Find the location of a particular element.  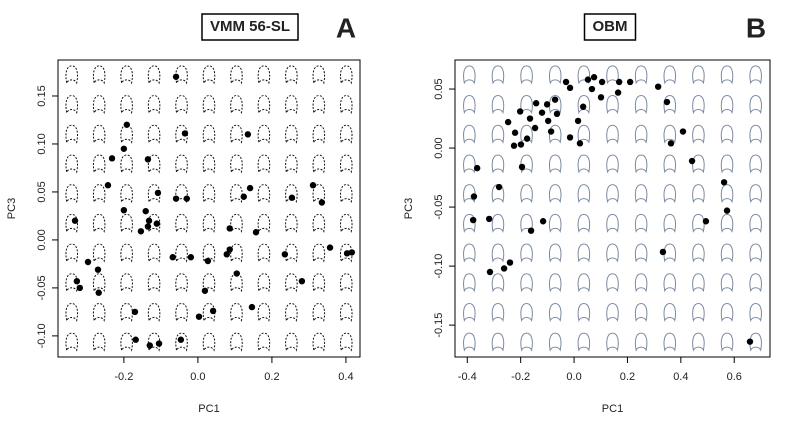

y-tick-label: -0.10 is located at coordinates (439, 266).